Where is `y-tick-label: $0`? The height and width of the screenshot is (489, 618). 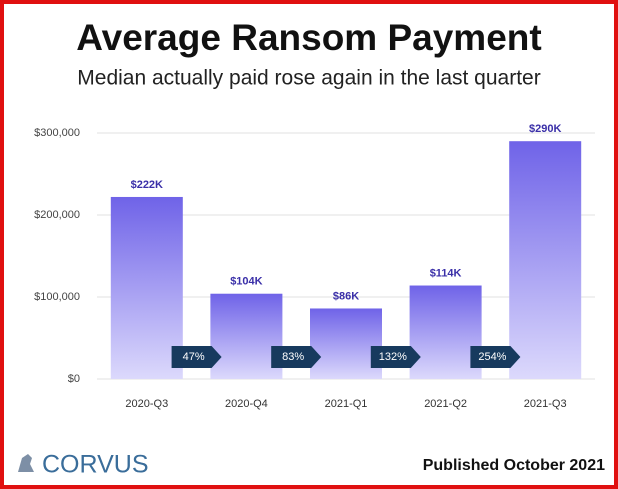
y-tick-label: $0 is located at coordinates (74, 379).